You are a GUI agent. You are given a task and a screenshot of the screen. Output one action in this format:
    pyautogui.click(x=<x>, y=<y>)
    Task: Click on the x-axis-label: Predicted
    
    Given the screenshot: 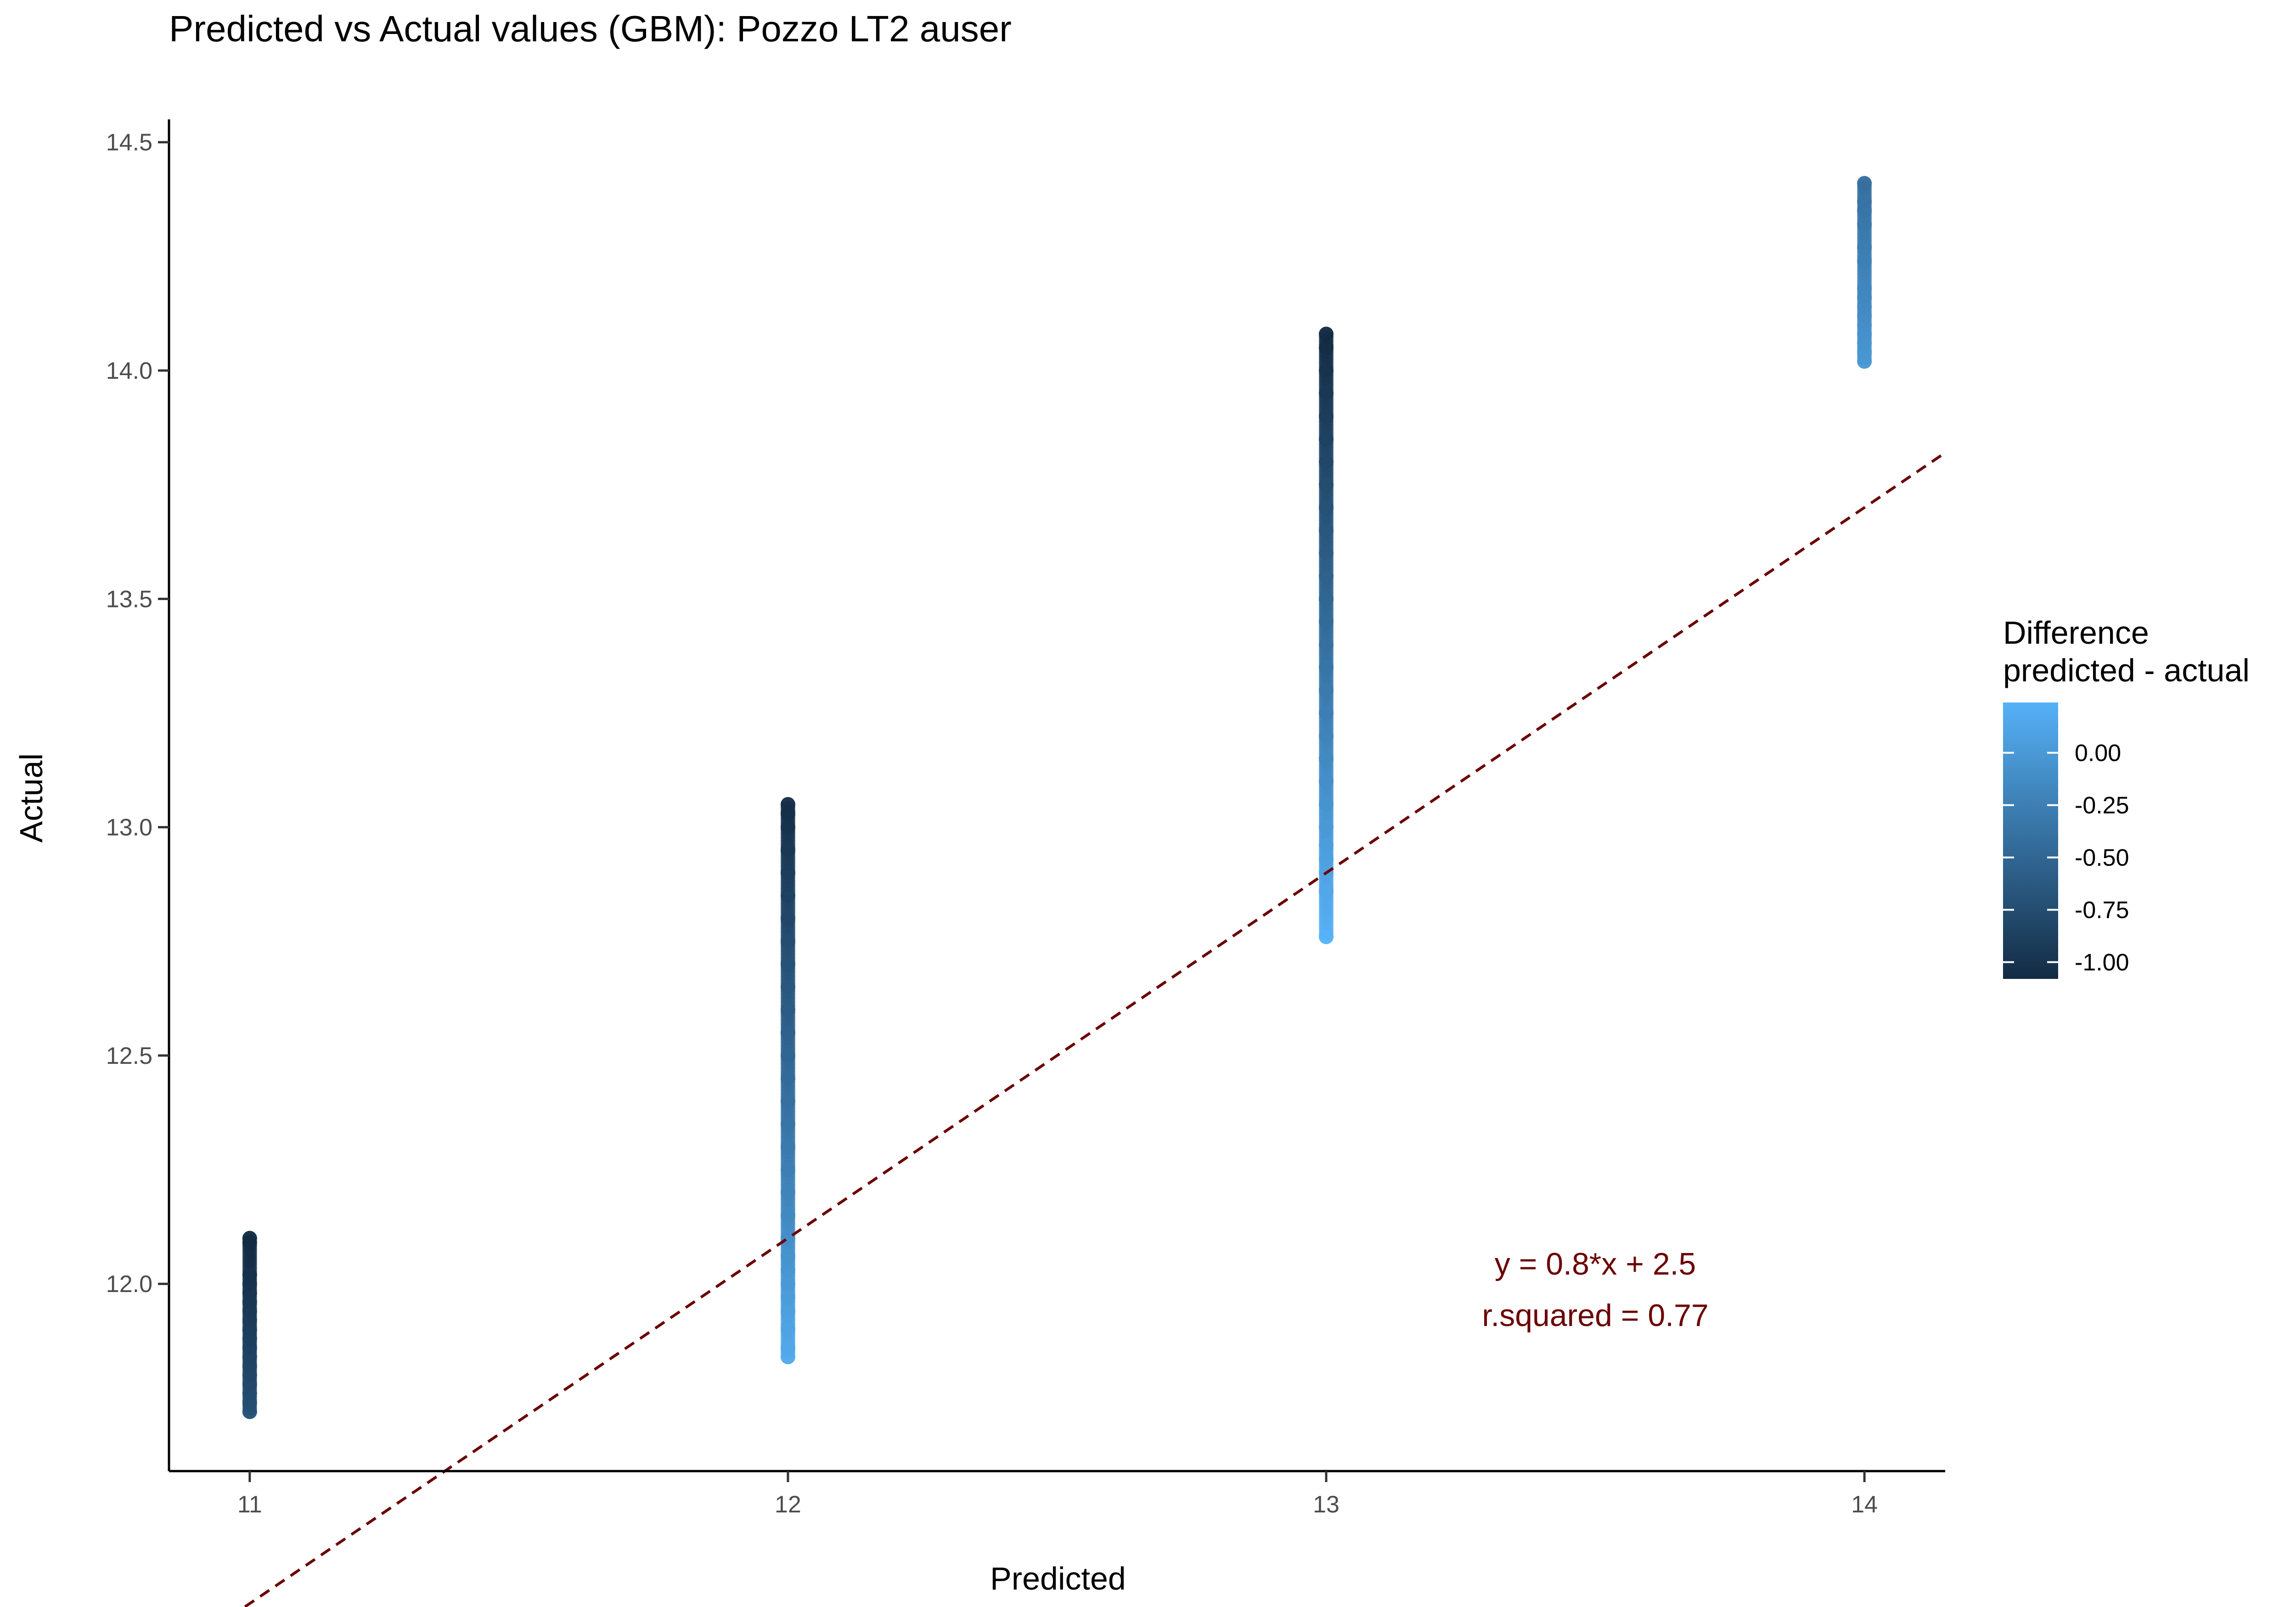 What is the action you would take?
    pyautogui.click(x=1058, y=1578)
    